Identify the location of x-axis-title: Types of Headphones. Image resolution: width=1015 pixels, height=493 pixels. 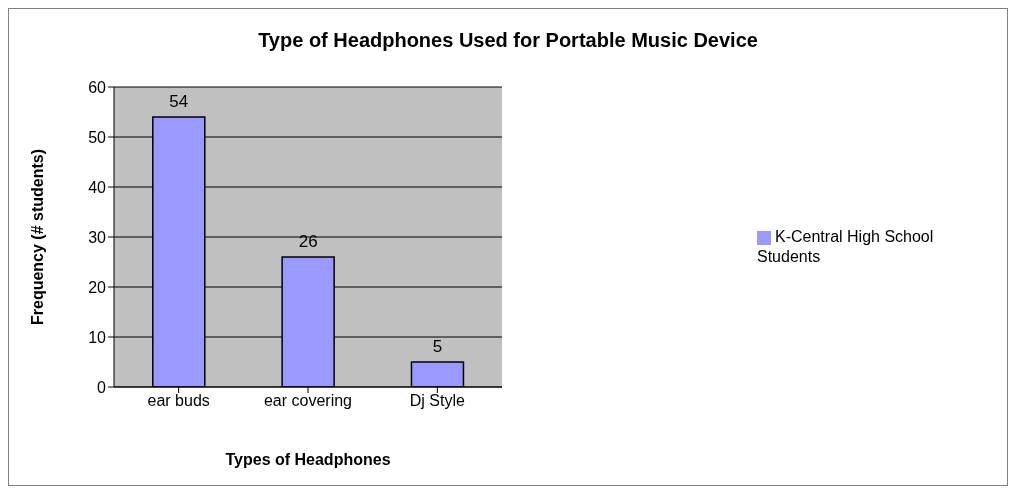
(308, 459).